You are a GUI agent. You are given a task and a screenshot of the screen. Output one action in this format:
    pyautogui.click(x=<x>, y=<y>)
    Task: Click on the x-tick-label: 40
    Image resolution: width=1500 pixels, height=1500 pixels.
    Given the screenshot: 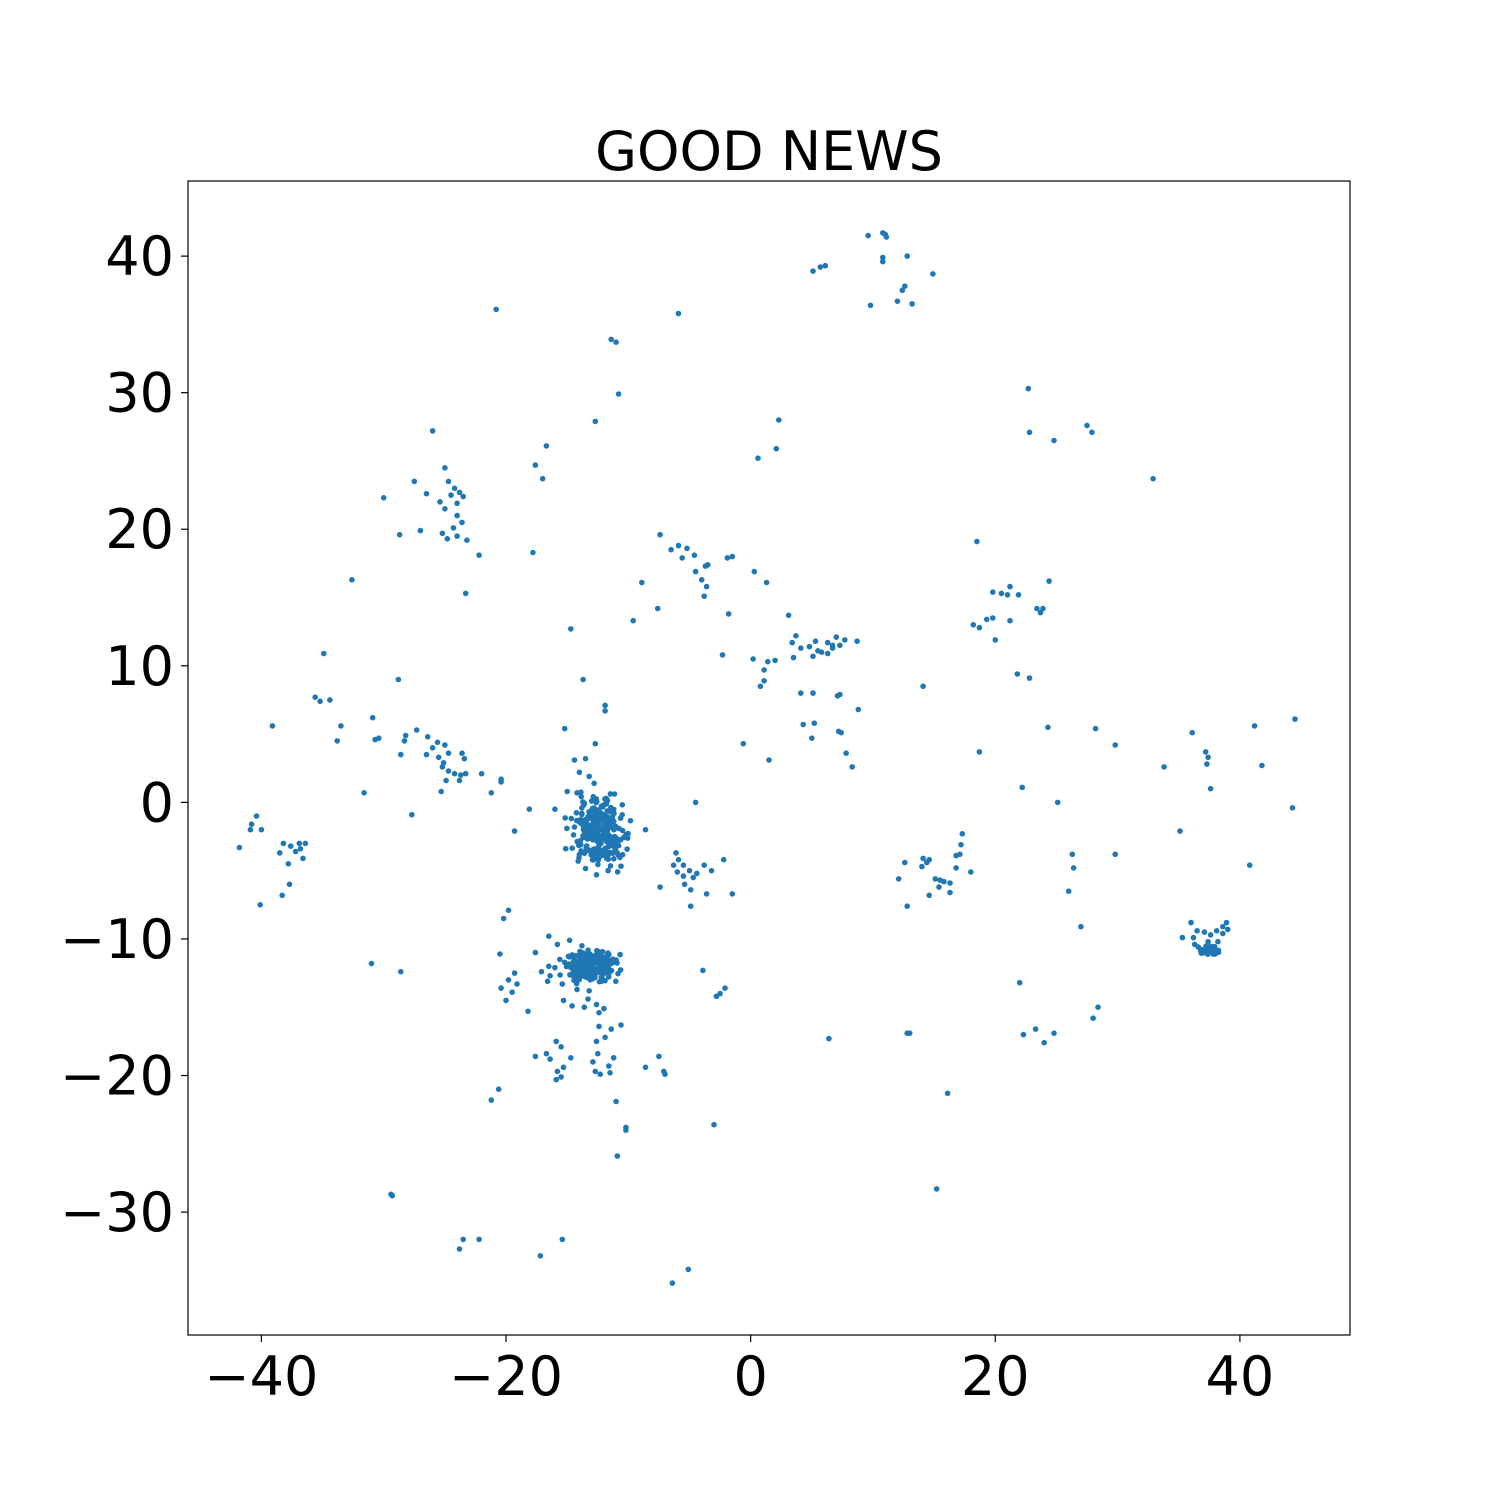 What is the action you would take?
    pyautogui.click(x=1240, y=1376)
    